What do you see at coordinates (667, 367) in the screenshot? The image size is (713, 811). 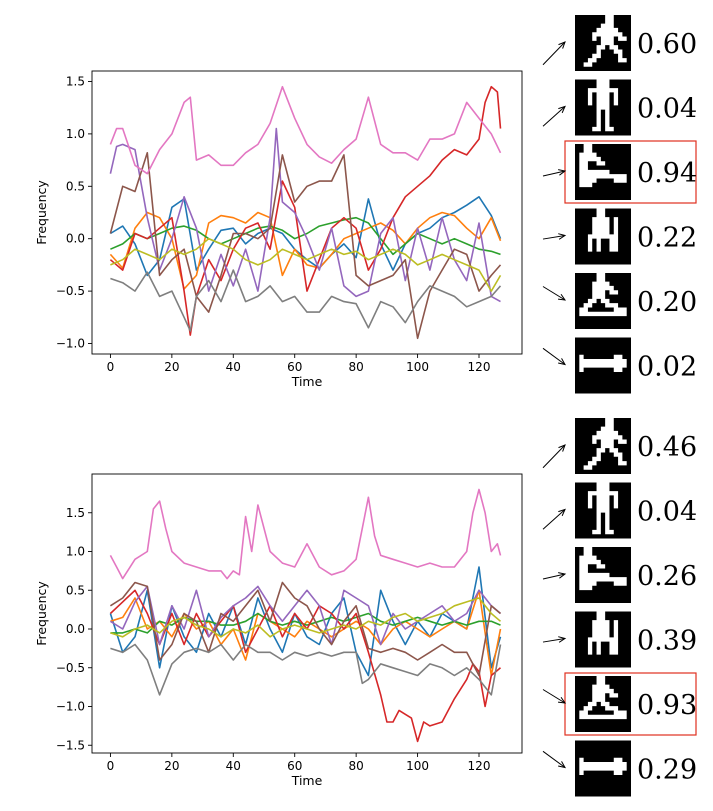 I see `probability-score: 0.02` at bounding box center [667, 367].